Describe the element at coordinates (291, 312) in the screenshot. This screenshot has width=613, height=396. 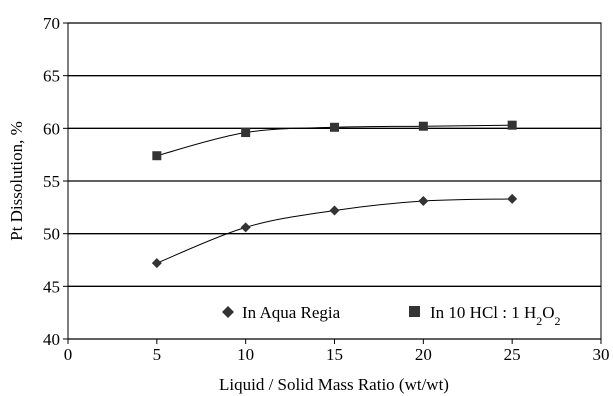
I see `legend-label-aqua-regia: In Aqua Regia` at that location.